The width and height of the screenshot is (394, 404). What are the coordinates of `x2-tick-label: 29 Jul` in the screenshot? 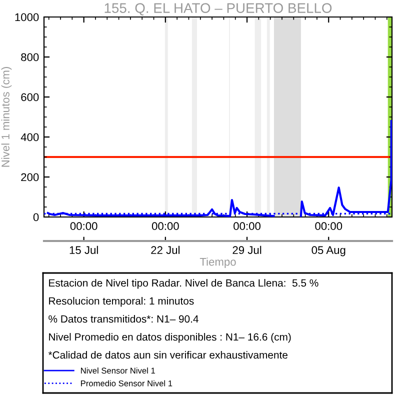 It's located at (247, 250).